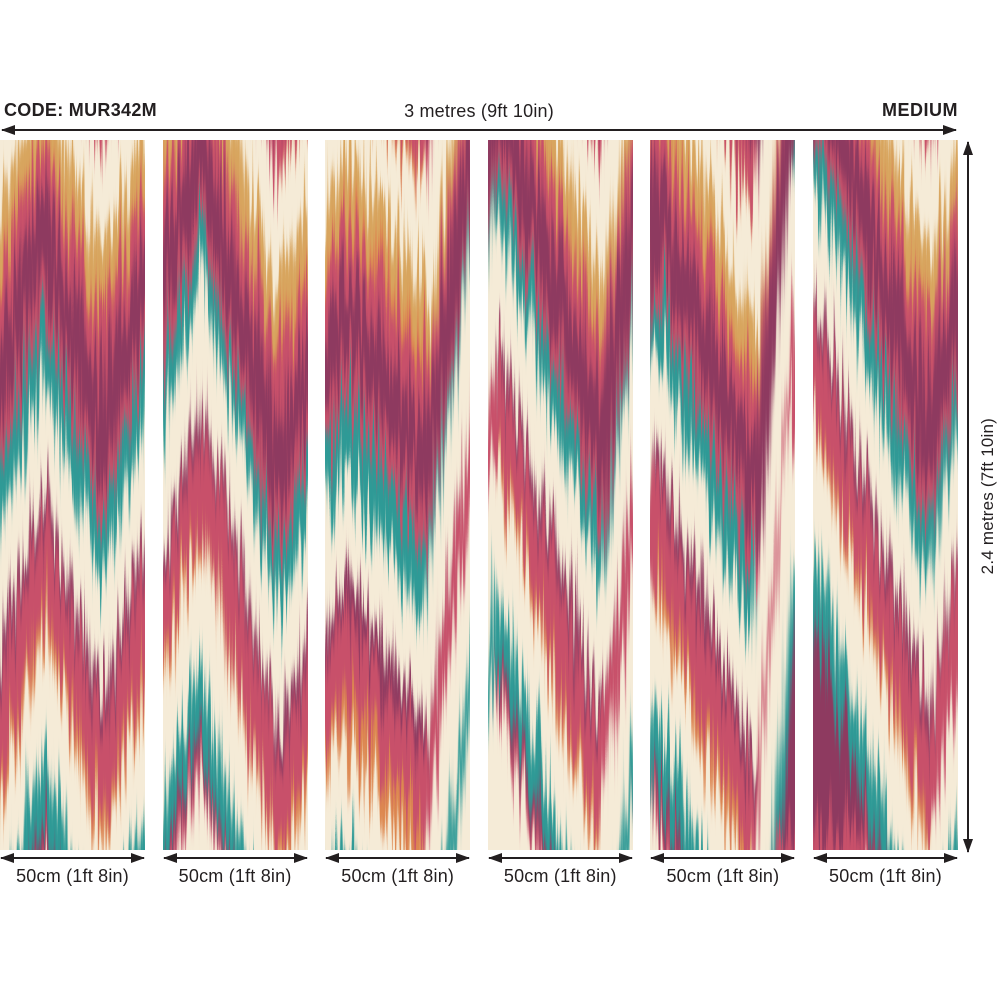 The image size is (1000, 1000). What do you see at coordinates (968, 497) in the screenshot?
I see `height-arrow` at bounding box center [968, 497].